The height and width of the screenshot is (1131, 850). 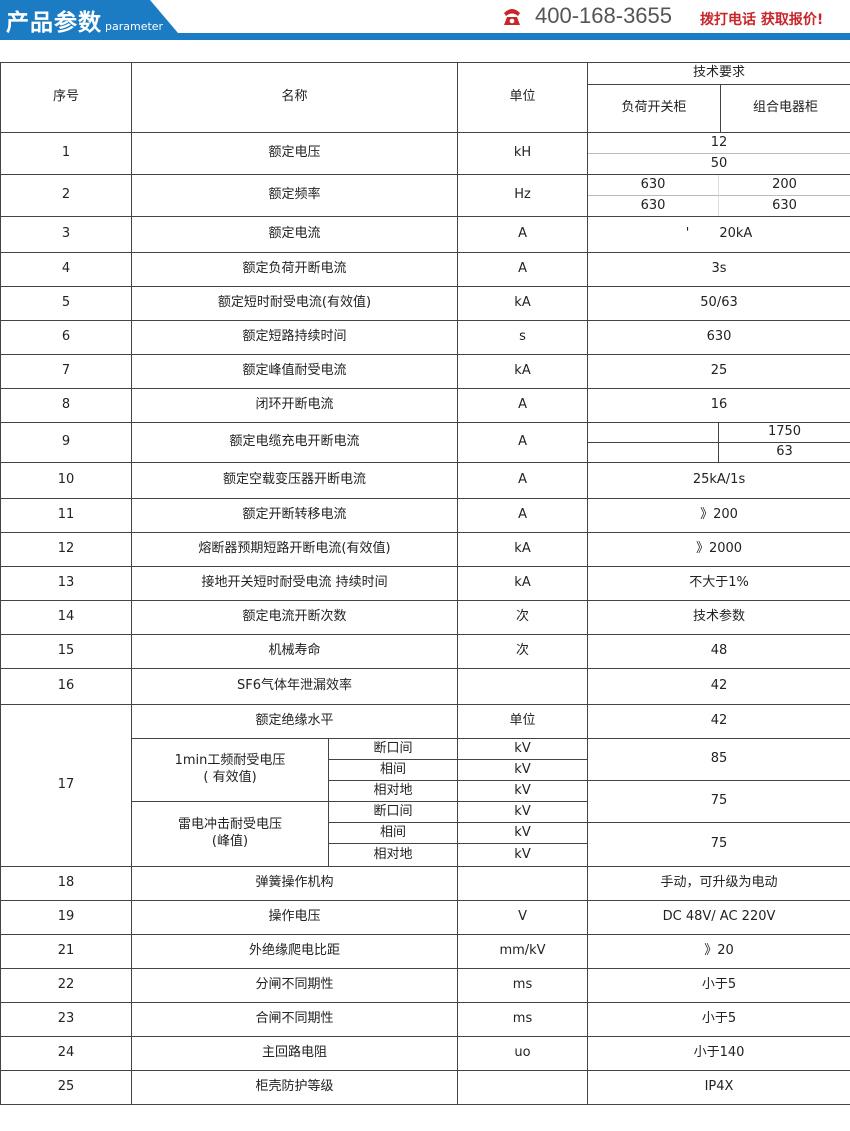 What do you see at coordinates (66, 371) in the screenshot?
I see `seq: 7` at bounding box center [66, 371].